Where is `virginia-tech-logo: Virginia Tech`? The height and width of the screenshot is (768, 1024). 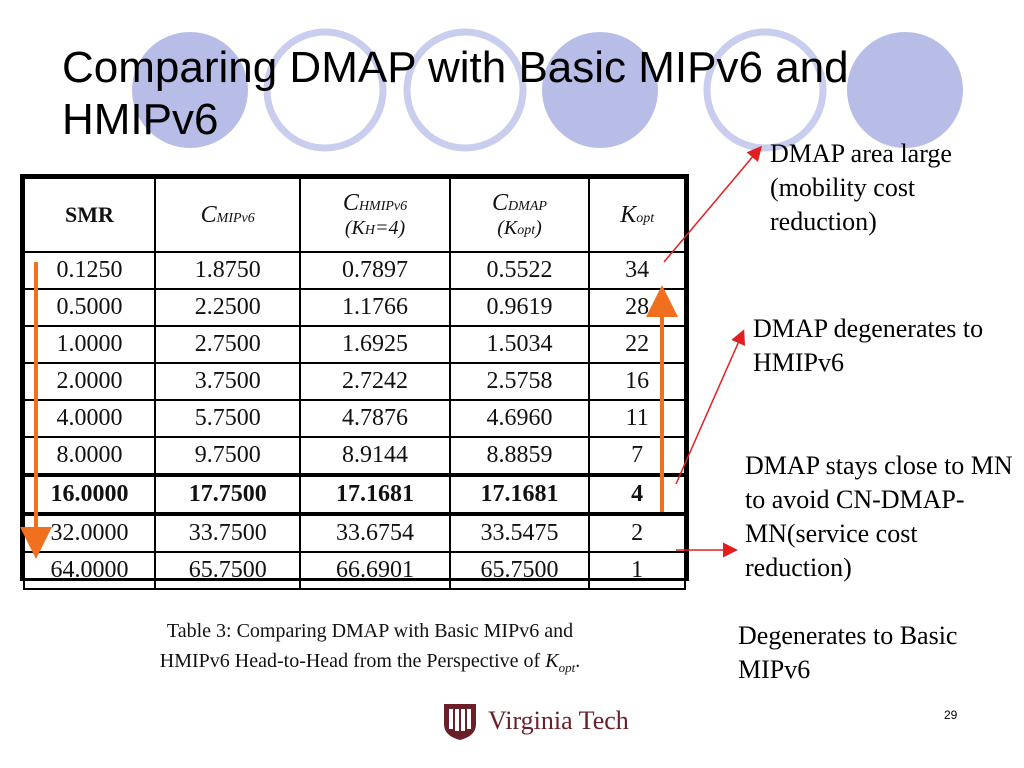
virginia-tech-logo: Virginia Tech is located at coordinates (540, 721).